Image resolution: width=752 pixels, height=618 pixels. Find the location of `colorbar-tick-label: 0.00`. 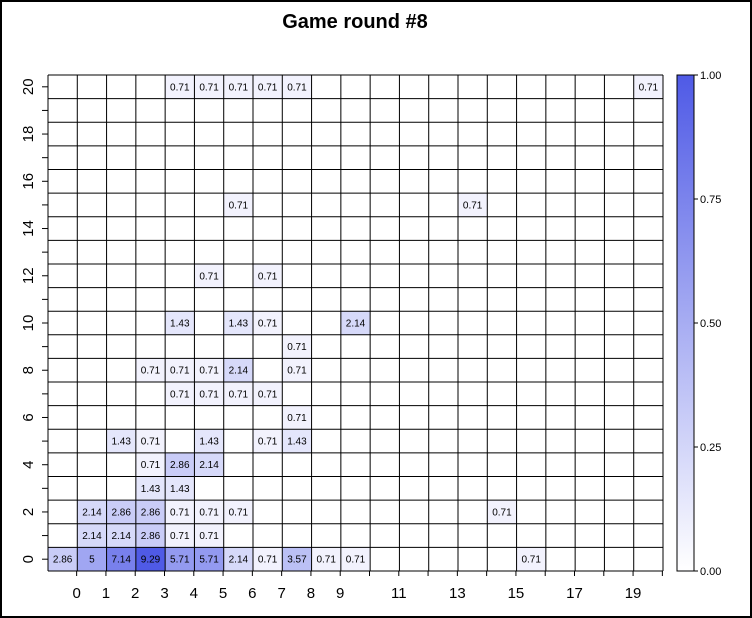

colorbar-tick-label: 0.00 is located at coordinates (710, 572).